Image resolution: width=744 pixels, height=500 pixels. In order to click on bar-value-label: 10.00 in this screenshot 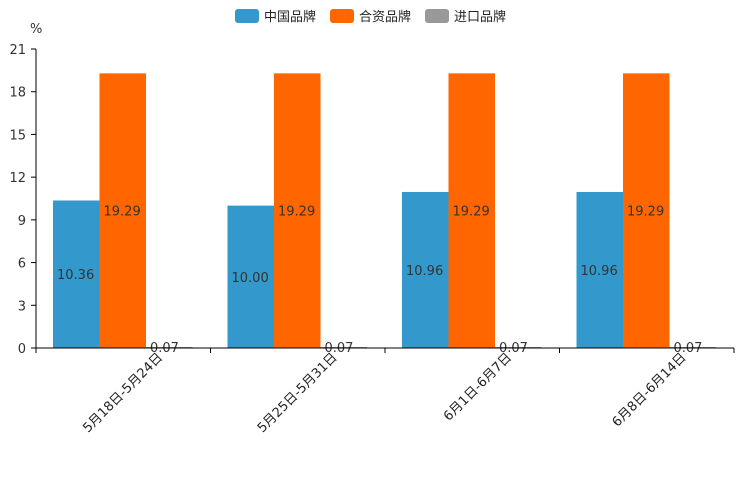, I will do `click(250, 278)`.